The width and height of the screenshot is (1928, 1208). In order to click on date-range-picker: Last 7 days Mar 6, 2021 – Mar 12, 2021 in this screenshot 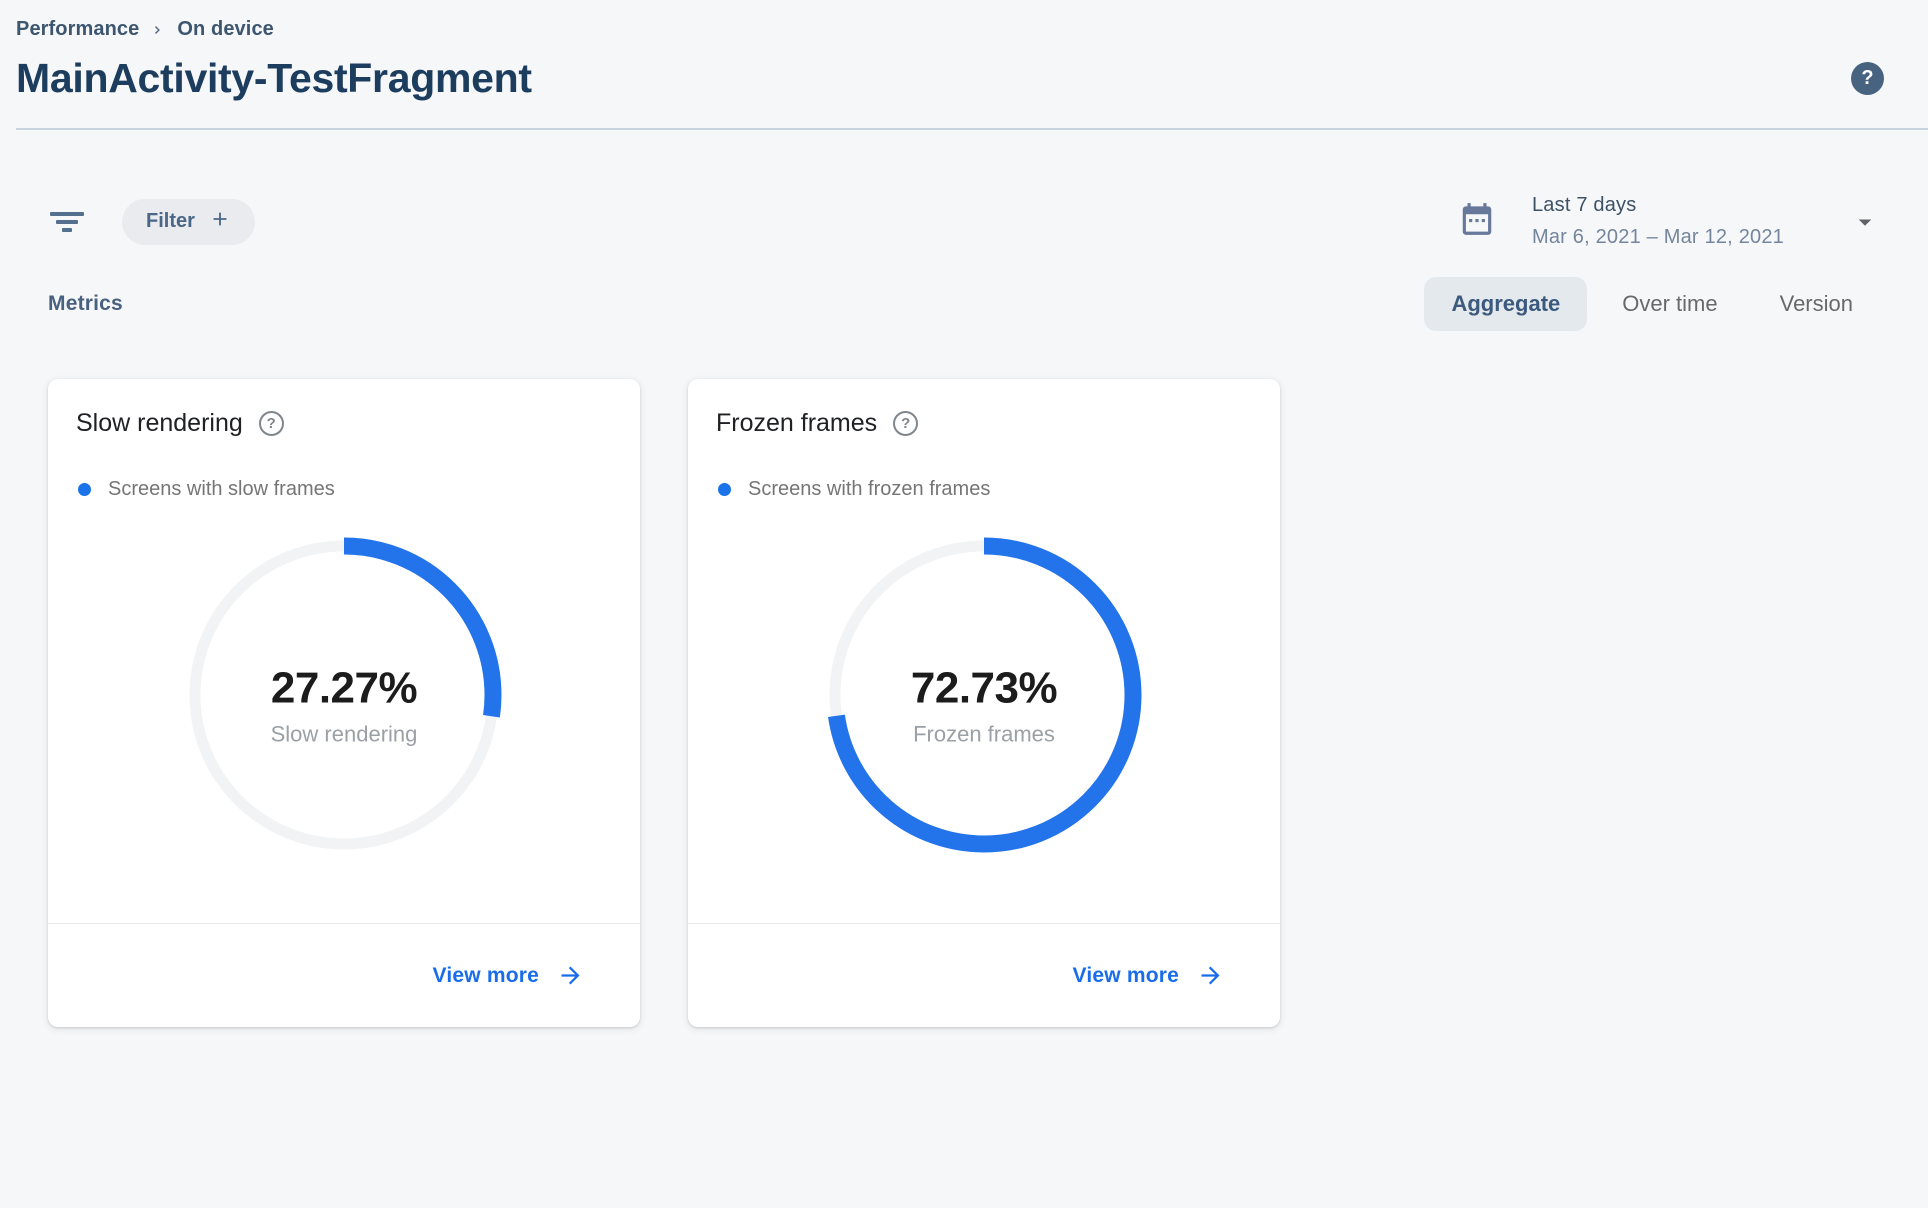, I will do `click(1669, 221)`.